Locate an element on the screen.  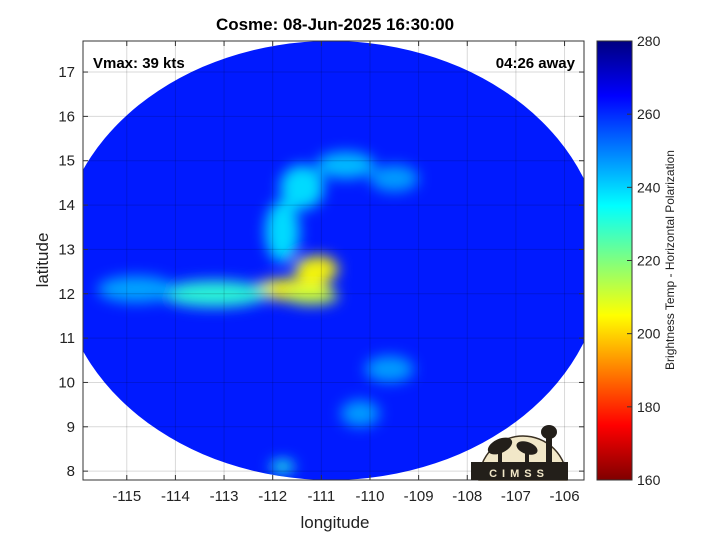
vmax-annotation: Vmax: 39 kts is located at coordinates (139, 63).